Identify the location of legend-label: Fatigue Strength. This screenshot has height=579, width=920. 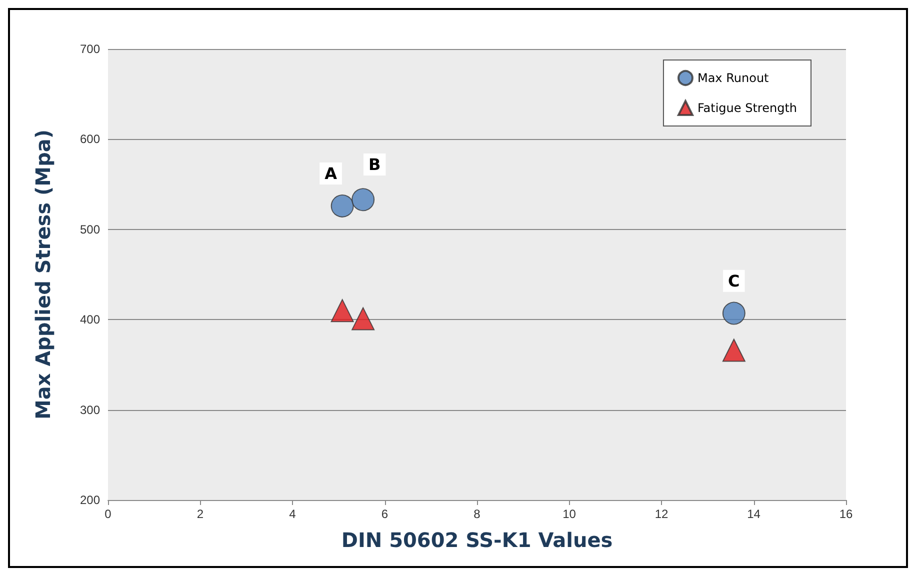
(747, 108).